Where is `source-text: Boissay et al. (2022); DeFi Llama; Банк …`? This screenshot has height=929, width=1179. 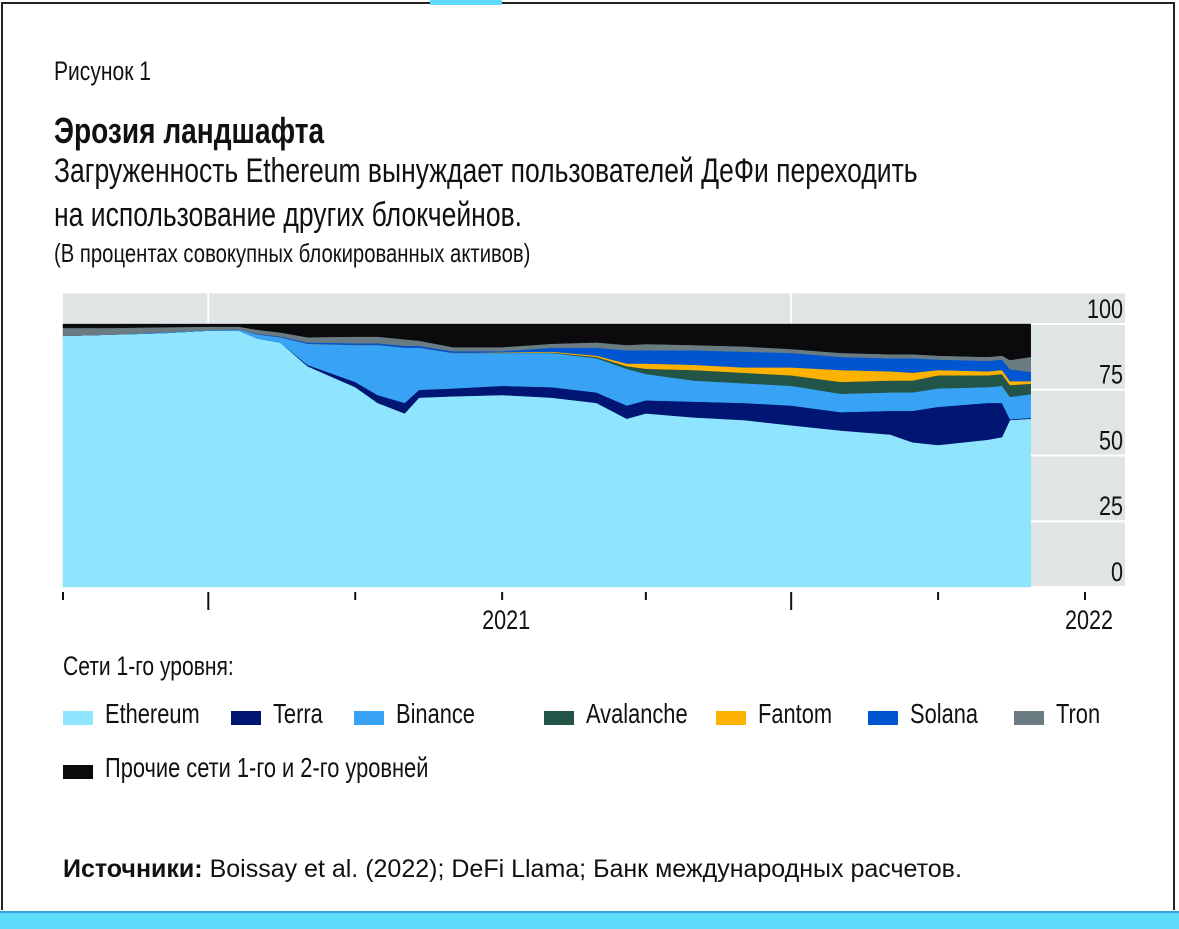 source-text: Boissay et al. (2022); DeFi Llama; Банк … is located at coordinates (582, 869).